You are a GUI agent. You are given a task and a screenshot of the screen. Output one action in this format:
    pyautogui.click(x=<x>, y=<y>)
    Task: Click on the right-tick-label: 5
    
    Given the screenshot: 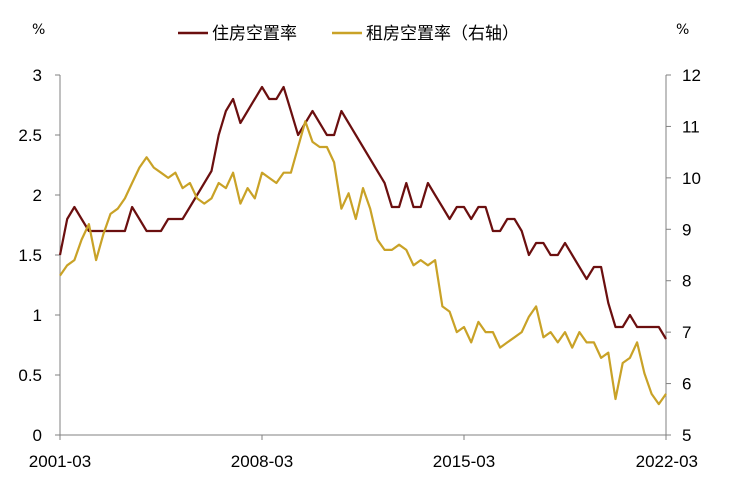 What is the action you would take?
    pyautogui.click(x=686, y=435)
    